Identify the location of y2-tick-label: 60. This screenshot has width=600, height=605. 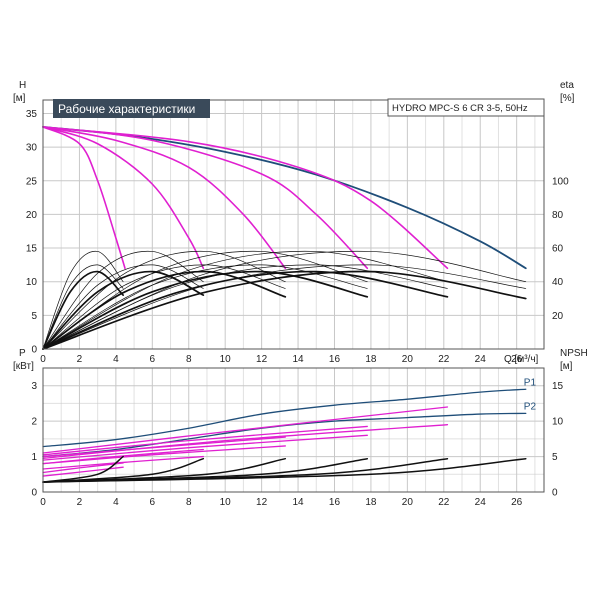
(558, 249).